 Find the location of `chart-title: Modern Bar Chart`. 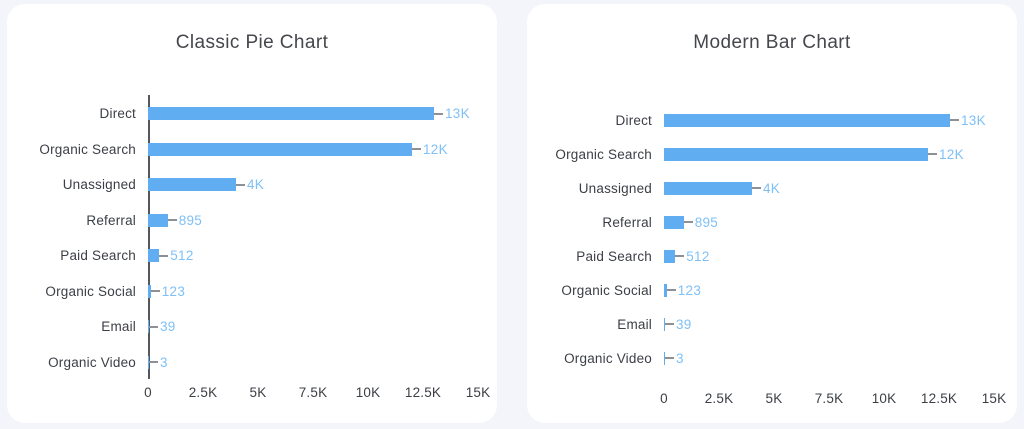

chart-title: Modern Bar Chart is located at coordinates (772, 42).